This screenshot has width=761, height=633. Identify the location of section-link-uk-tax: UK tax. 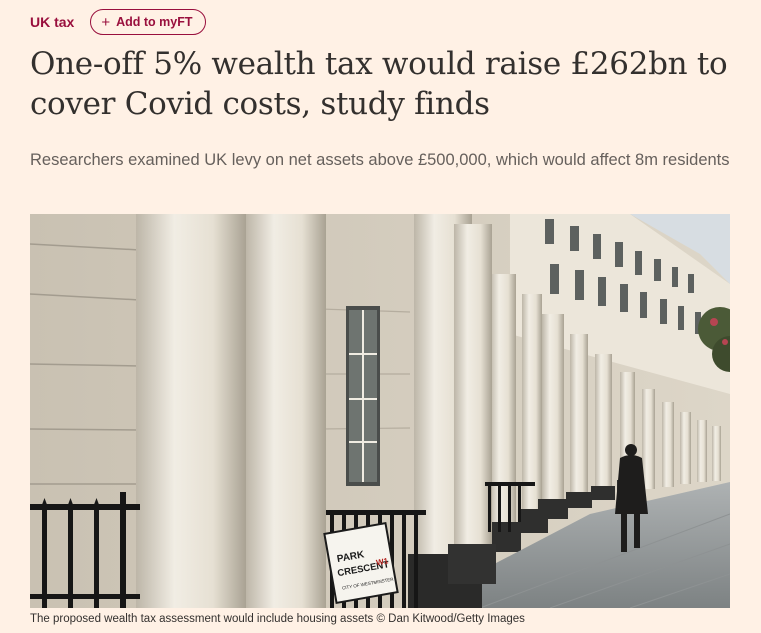
(52, 22).